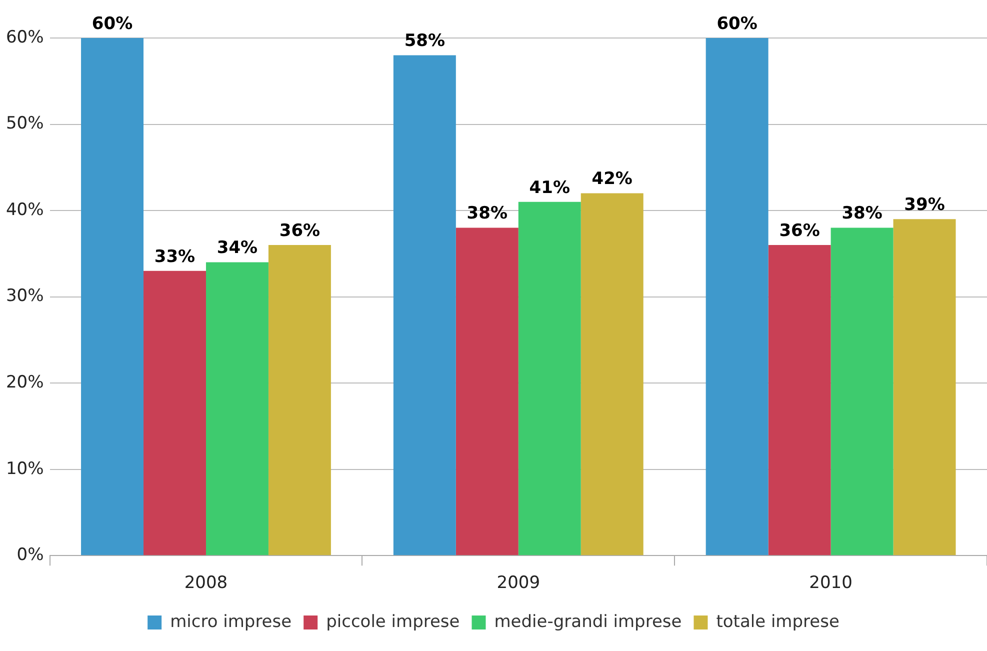 Image resolution: width=987 pixels, height=651 pixels. I want to click on y-tick-label: 20%, so click(25, 382).